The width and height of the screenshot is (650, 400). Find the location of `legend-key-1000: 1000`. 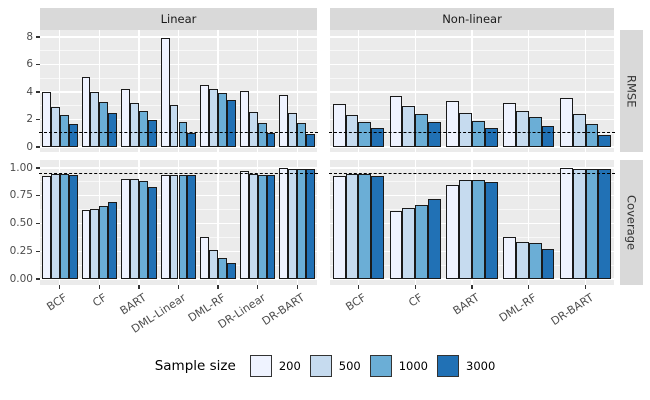

legend-key-1000: 1000 is located at coordinates (398, 366).